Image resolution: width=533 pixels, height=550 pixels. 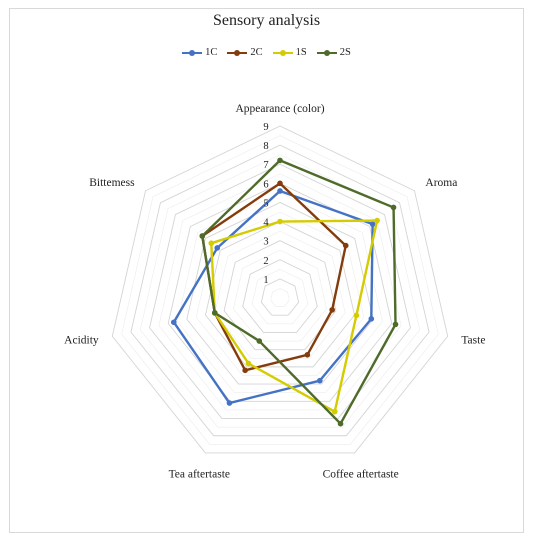 I want to click on legend-label: 1S, so click(x=301, y=52).